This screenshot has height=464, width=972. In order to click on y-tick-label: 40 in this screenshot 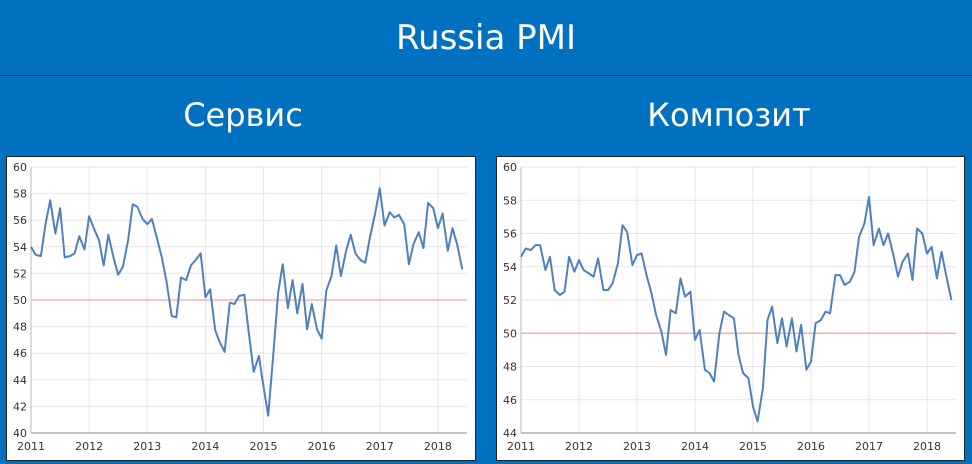, I will do `click(20, 433)`.